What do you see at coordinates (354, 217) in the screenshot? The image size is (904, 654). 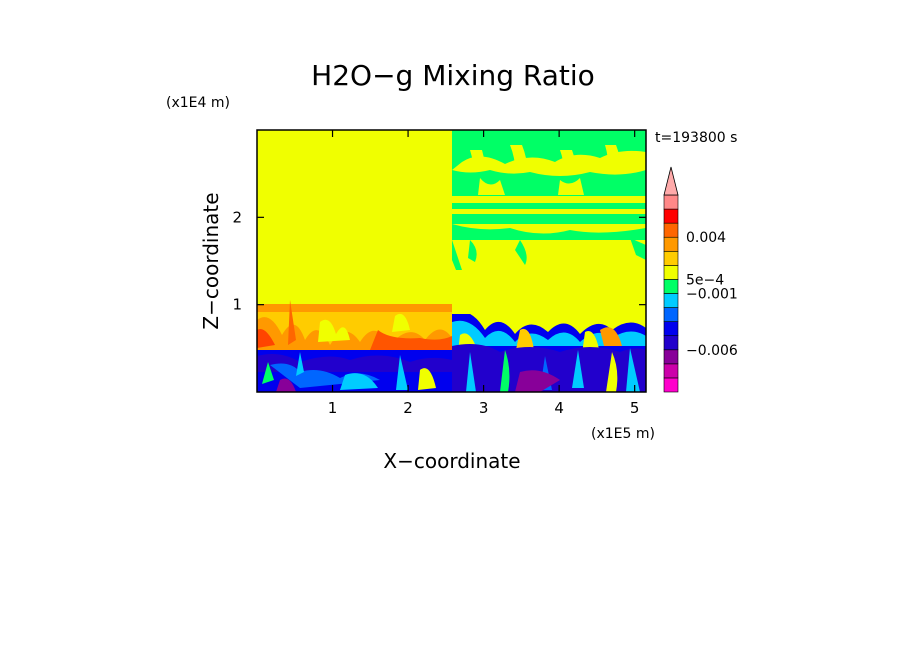 I see `left-upper-region` at bounding box center [354, 217].